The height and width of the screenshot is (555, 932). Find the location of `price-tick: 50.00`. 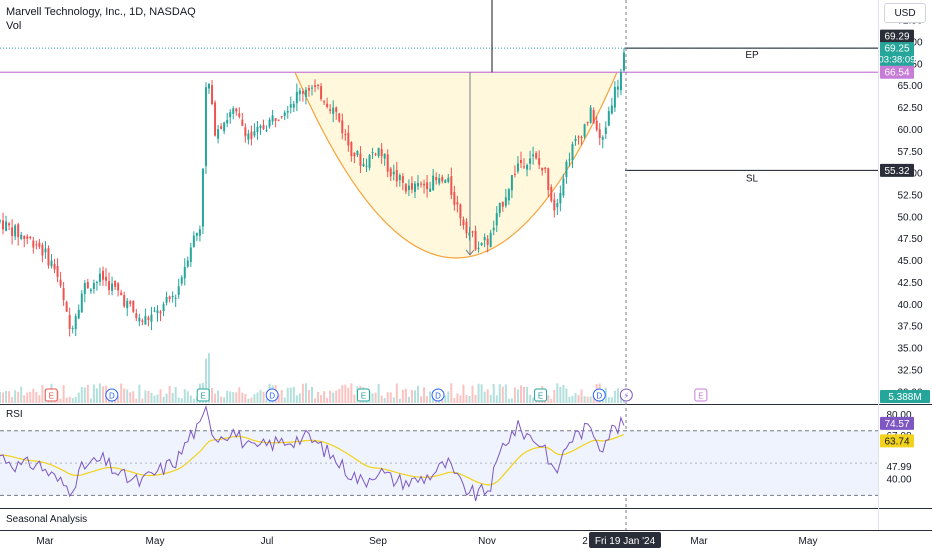

price-tick: 50.00 is located at coordinates (909, 217).